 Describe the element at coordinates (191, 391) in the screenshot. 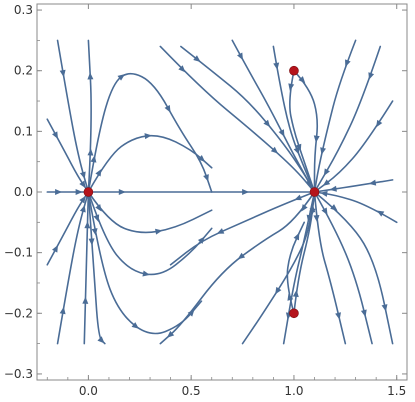

I see `x-tick-label: 0.5` at that location.